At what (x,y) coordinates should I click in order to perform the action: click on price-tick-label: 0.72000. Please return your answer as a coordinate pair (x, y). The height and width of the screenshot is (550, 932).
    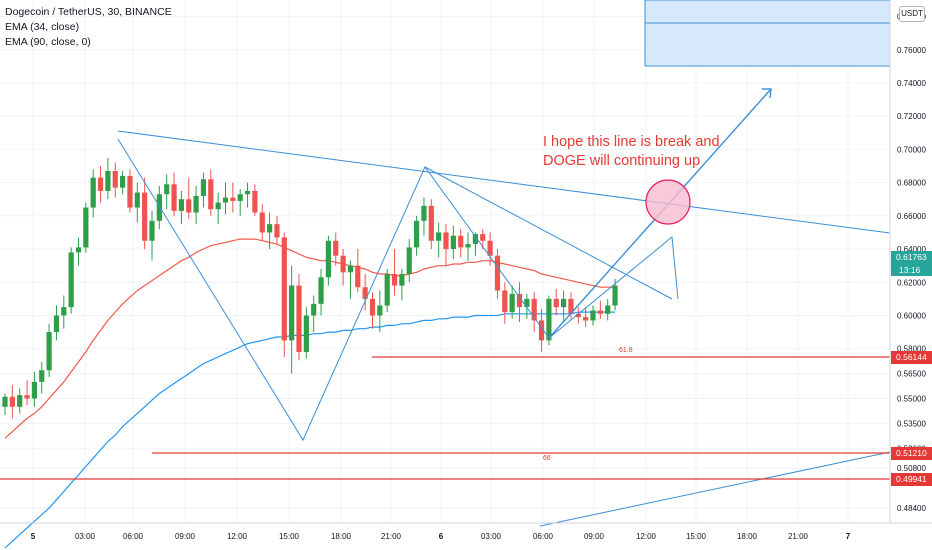
    Looking at the image, I should click on (911, 116).